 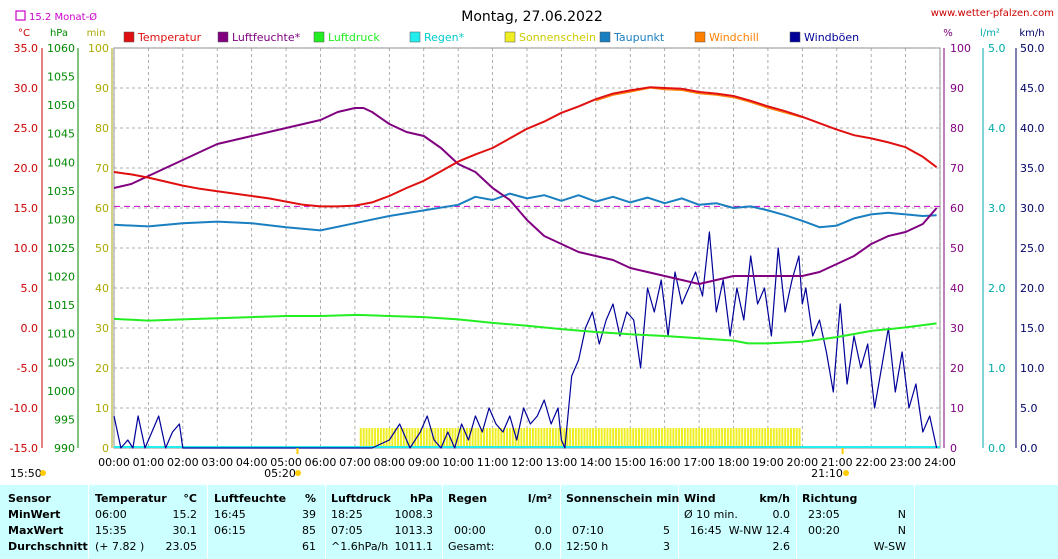 What do you see at coordinates (26, 248) in the screenshot?
I see `temperature_c-tick-label: 10.0` at bounding box center [26, 248].